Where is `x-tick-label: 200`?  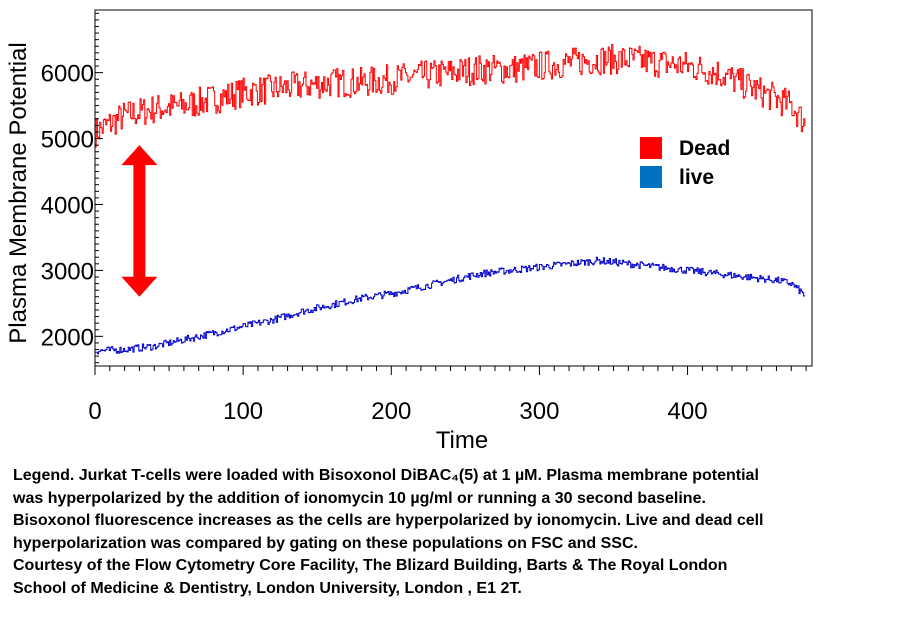
x-tick-label: 200 is located at coordinates (391, 411).